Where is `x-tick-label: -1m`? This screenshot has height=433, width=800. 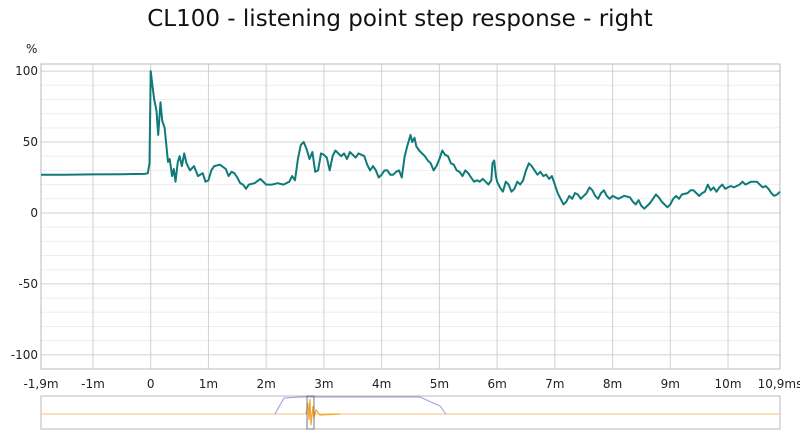 x-tick-label: -1m is located at coordinates (93, 384).